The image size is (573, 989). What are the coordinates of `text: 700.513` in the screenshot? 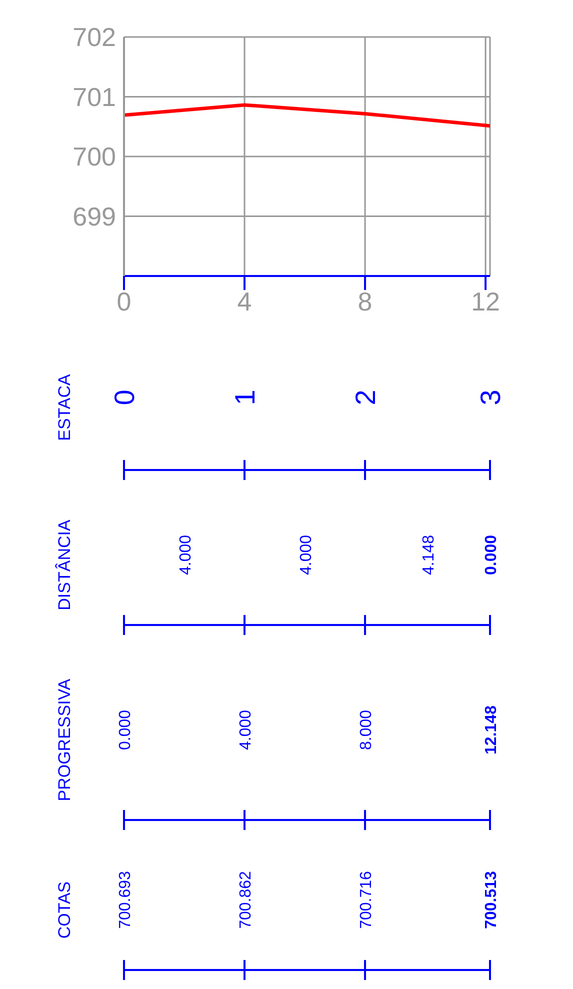 It's located at (491, 899).